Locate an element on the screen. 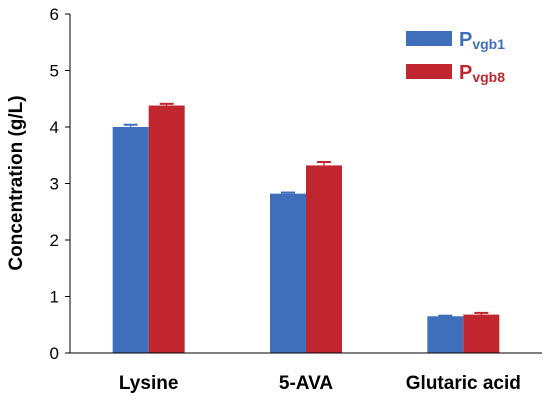 The image size is (550, 400). legend-item-2: Pvgb8 is located at coordinates (455, 73).